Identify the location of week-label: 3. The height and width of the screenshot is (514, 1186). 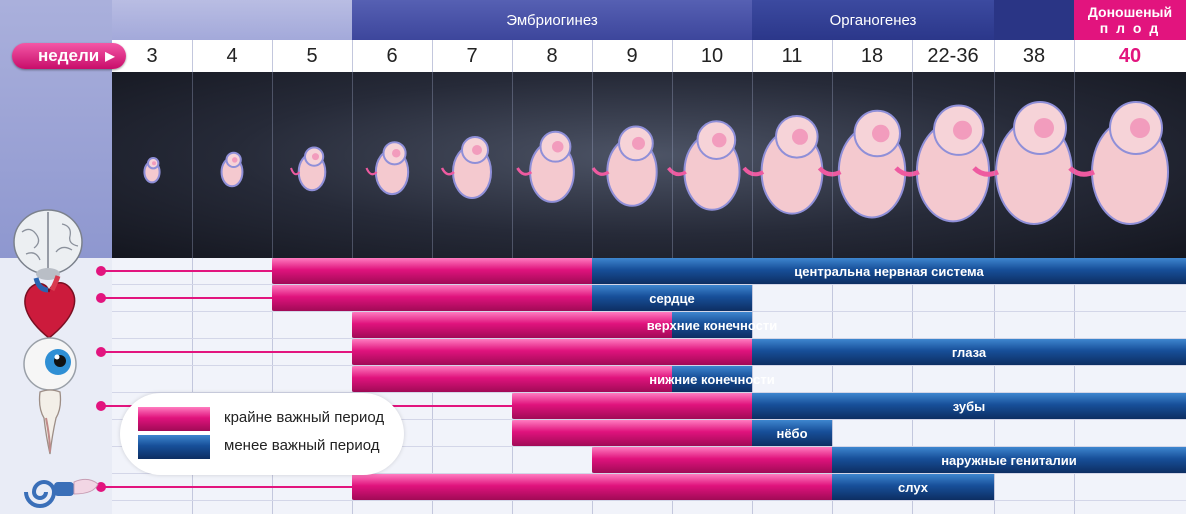
(152, 55).